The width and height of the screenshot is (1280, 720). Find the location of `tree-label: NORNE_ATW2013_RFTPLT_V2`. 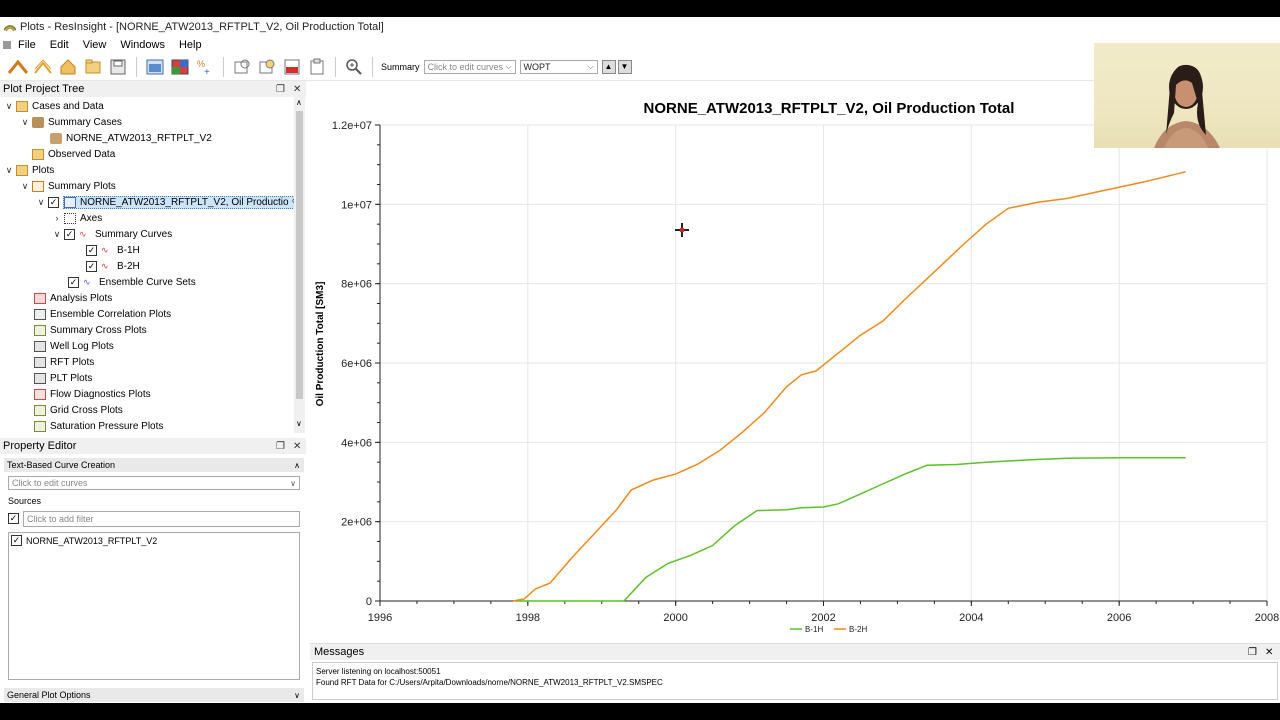

tree-label: NORNE_ATW2013_RFTPLT_V2 is located at coordinates (139, 138).